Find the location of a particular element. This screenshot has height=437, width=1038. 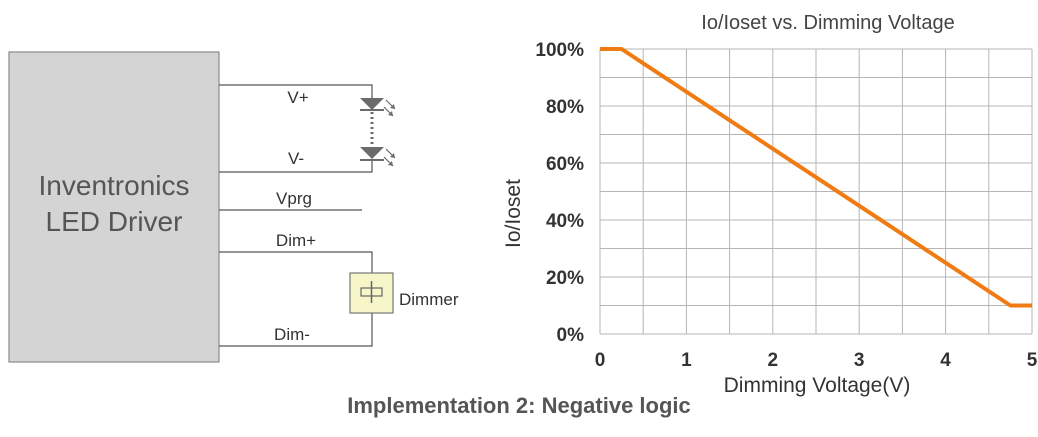

y-tick-labels: 0% 20% 40% 60% 80% 100% is located at coordinates (559, 193).